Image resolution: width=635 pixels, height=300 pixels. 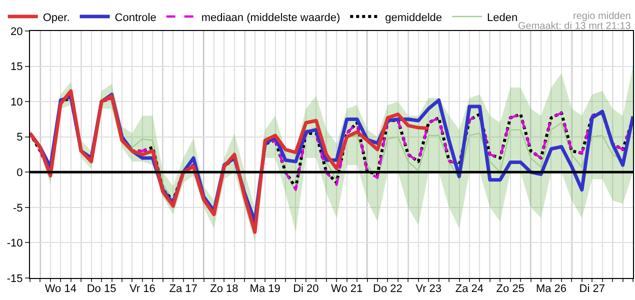 I want to click on y-tick-label: 15, so click(x=16, y=67).